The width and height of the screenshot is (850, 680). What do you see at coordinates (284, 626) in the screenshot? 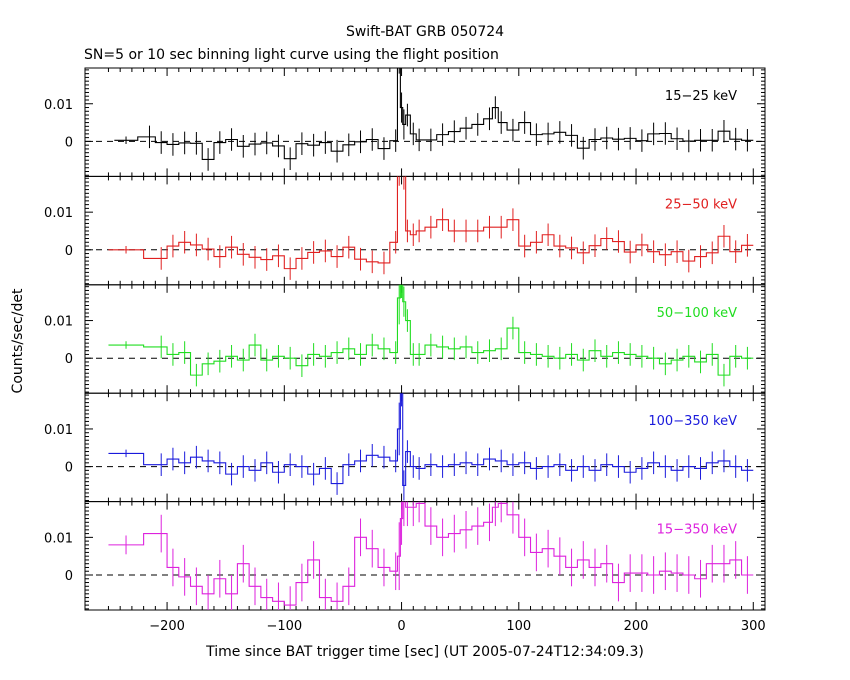
I see `x-tick-label: −100` at bounding box center [284, 626].